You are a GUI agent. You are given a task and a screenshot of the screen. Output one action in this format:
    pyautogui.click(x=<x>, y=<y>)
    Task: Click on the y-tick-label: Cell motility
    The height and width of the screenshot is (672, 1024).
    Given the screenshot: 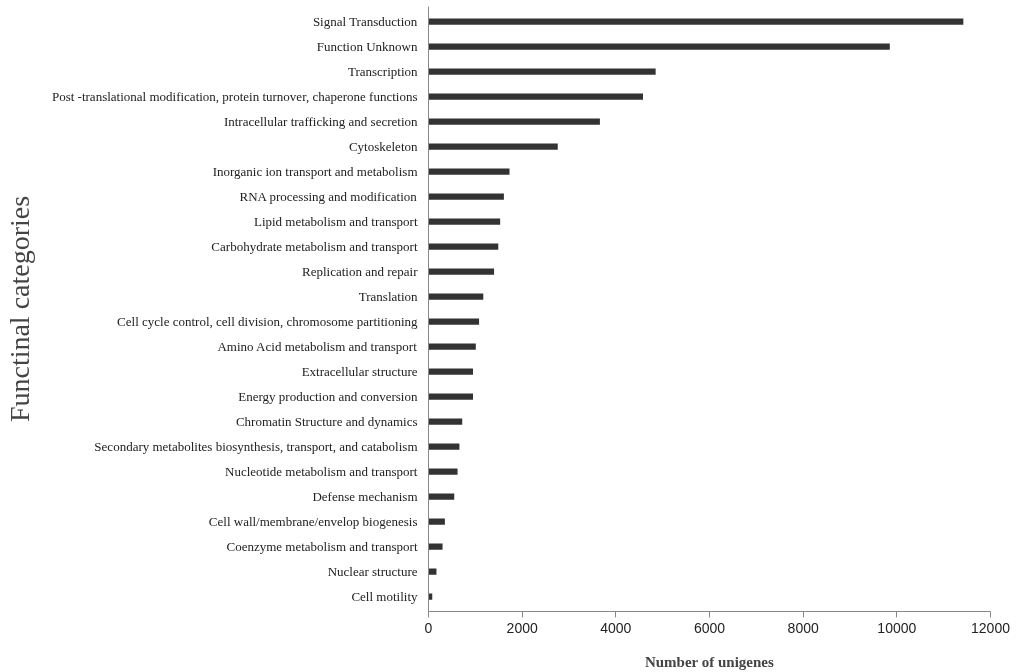 What is the action you would take?
    pyautogui.click(x=384, y=596)
    